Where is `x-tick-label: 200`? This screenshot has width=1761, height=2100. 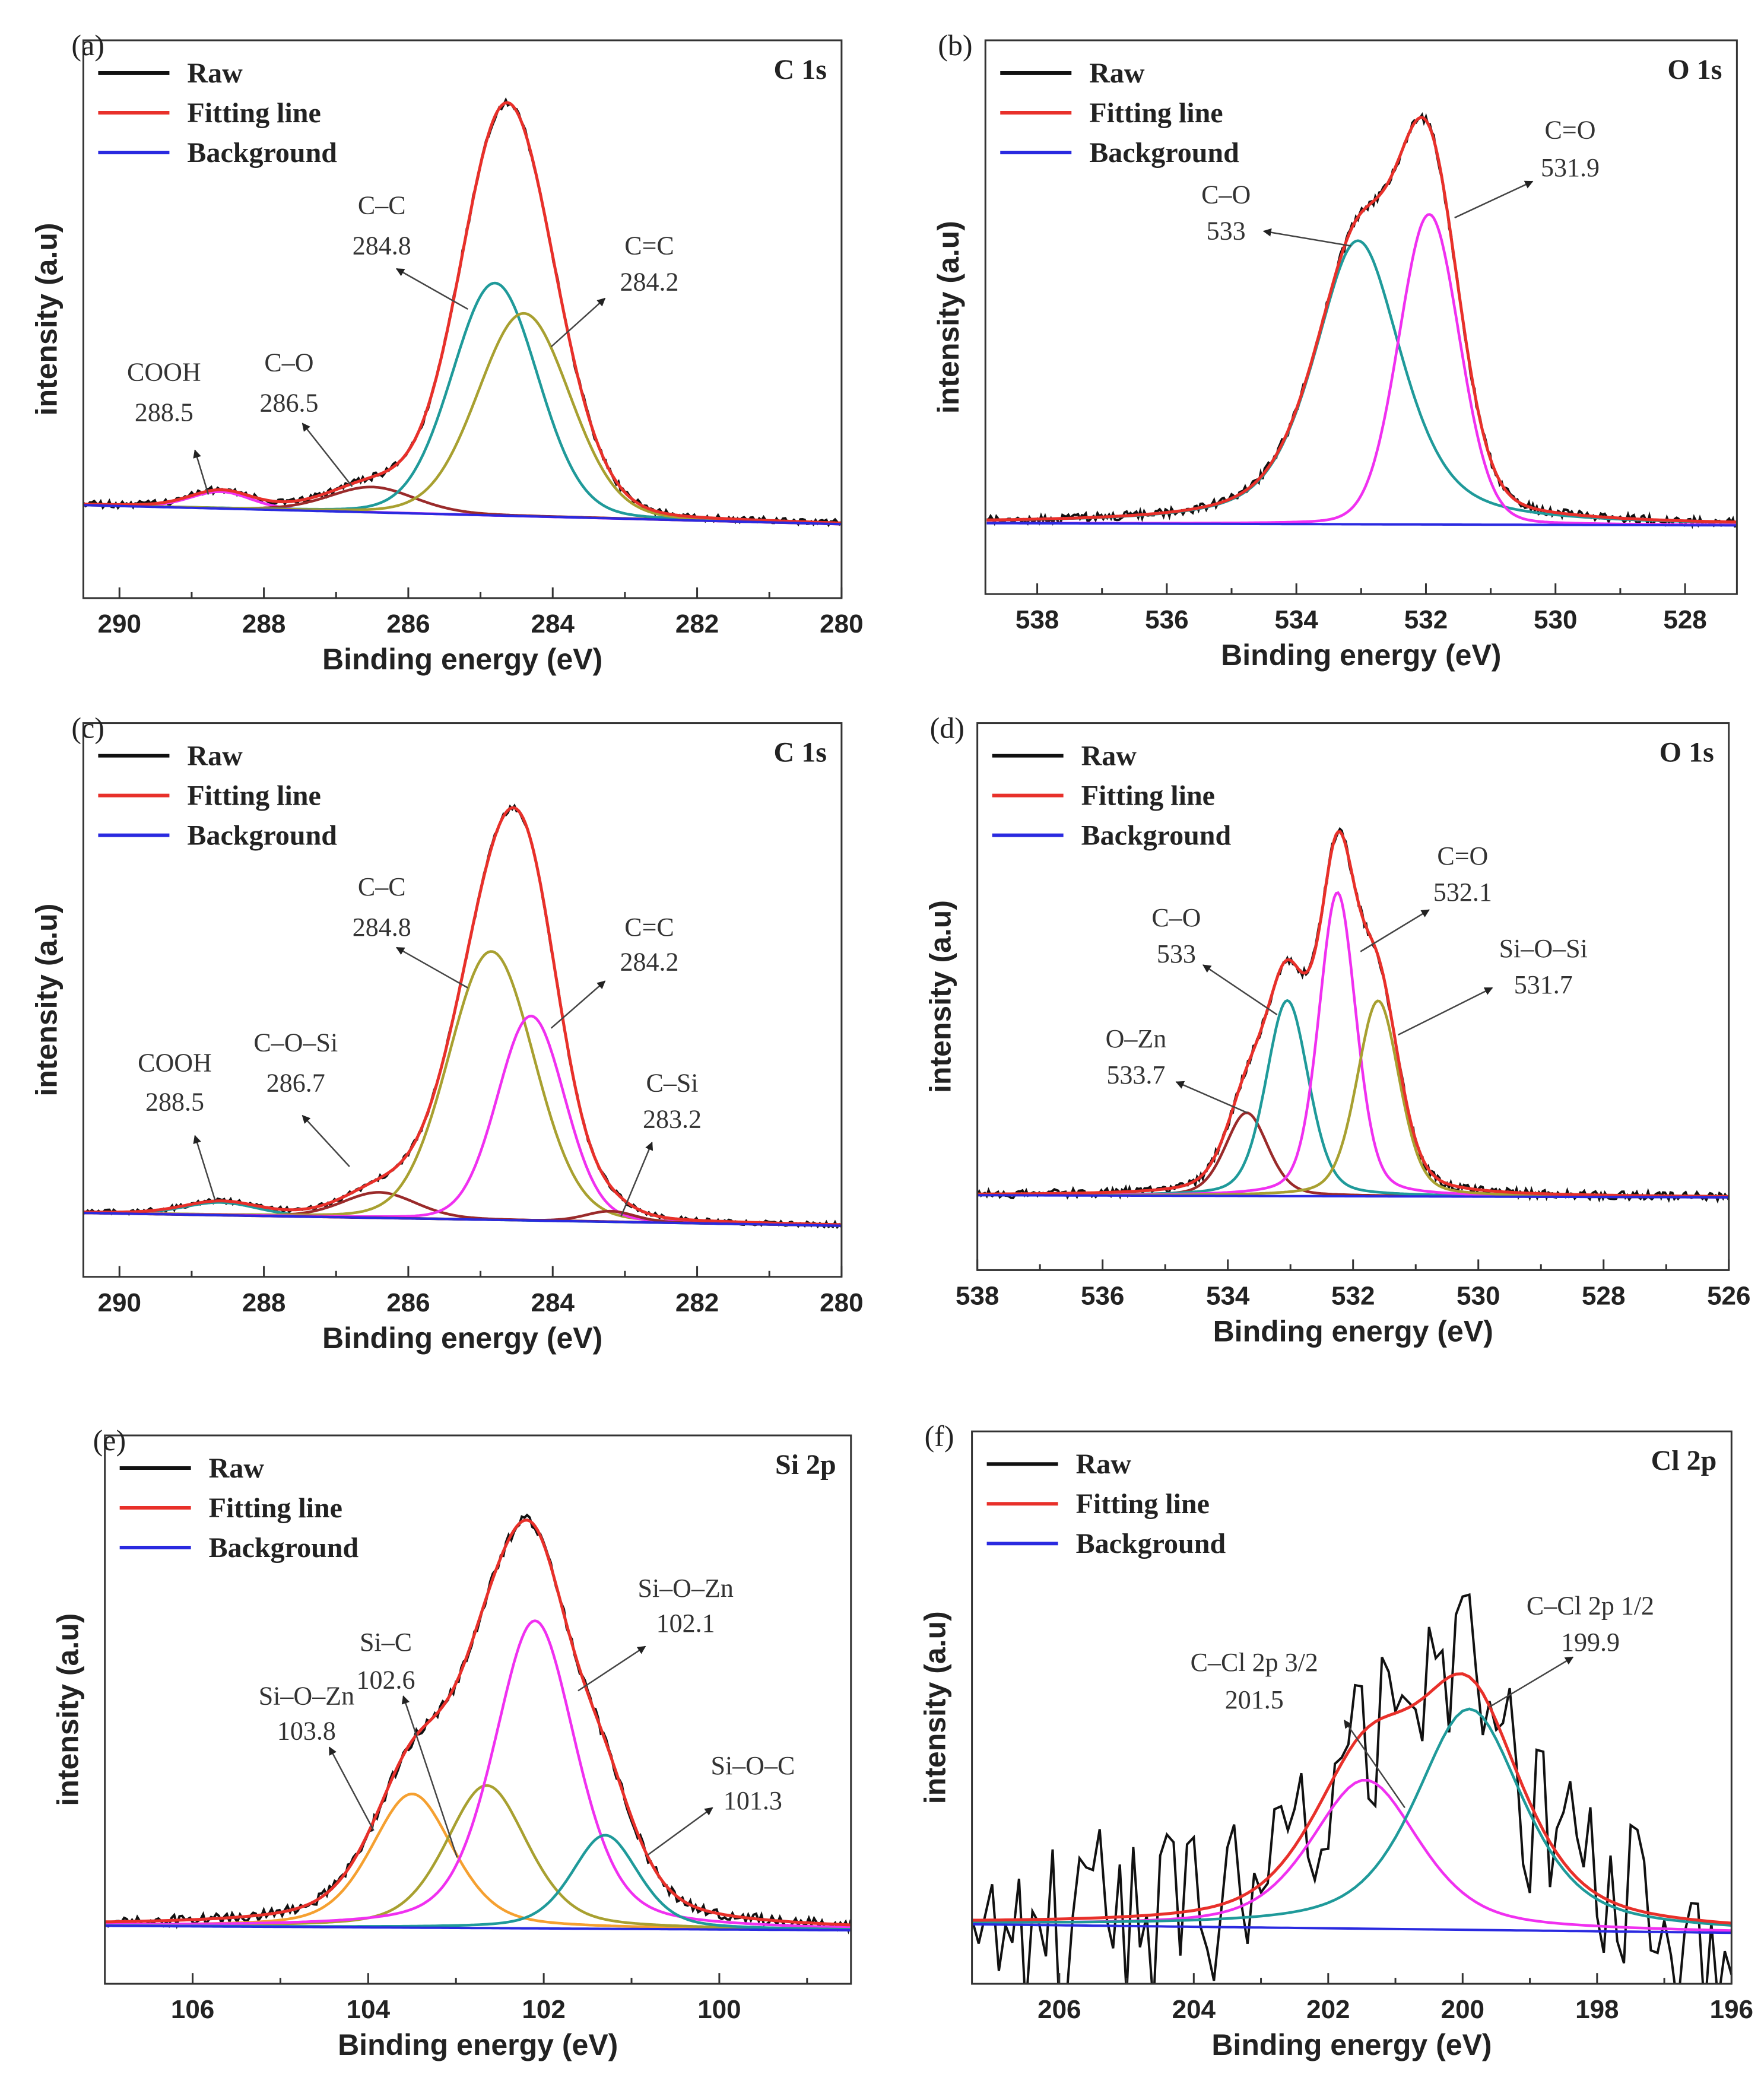 x-tick-label: 200 is located at coordinates (1463, 2009).